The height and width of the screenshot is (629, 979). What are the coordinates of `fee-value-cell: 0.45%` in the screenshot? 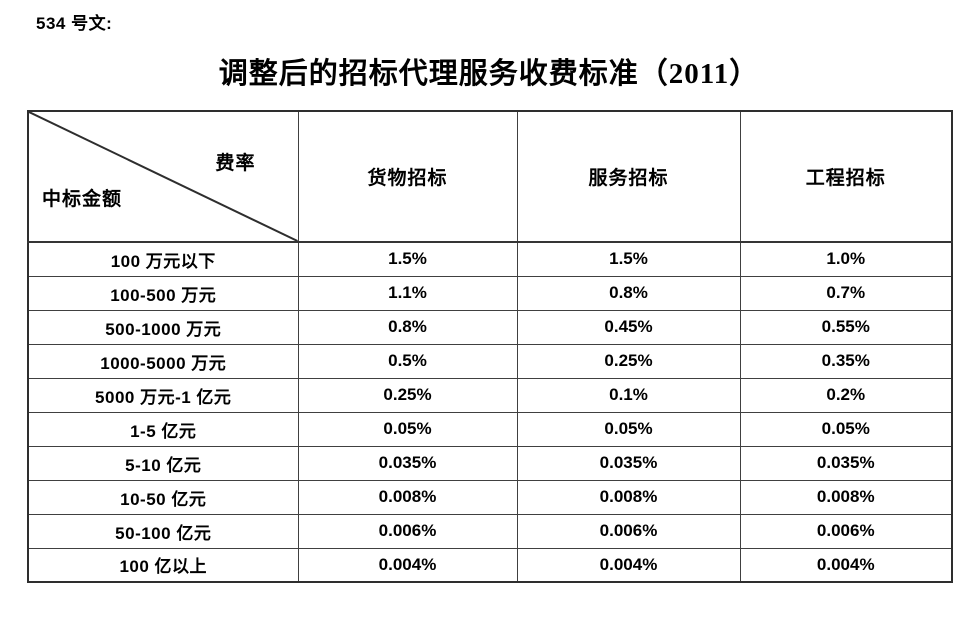 It's located at (628, 327).